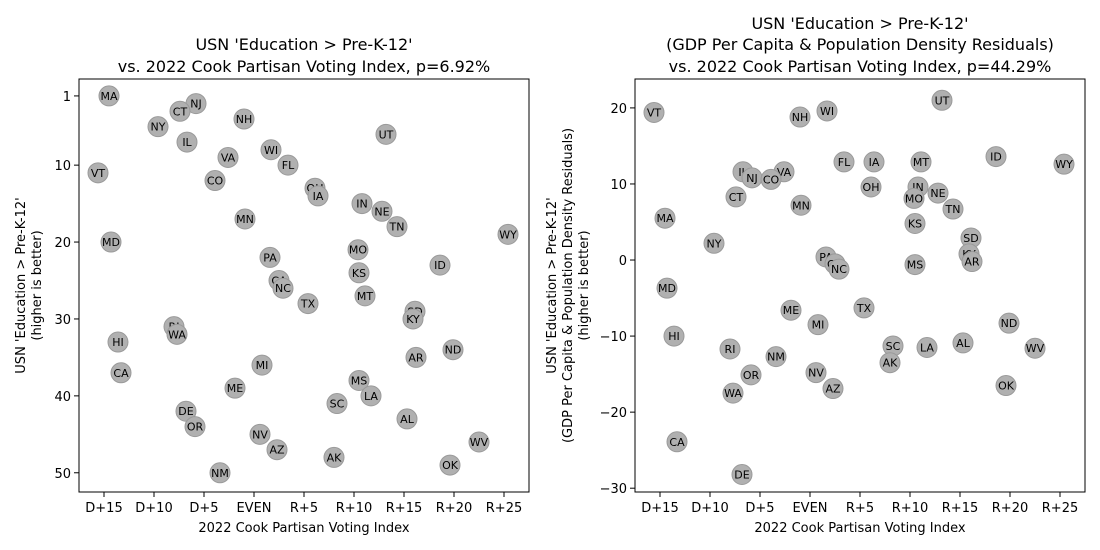 The image size is (1100, 550). I want to click on data-point: ID, so click(440, 265).